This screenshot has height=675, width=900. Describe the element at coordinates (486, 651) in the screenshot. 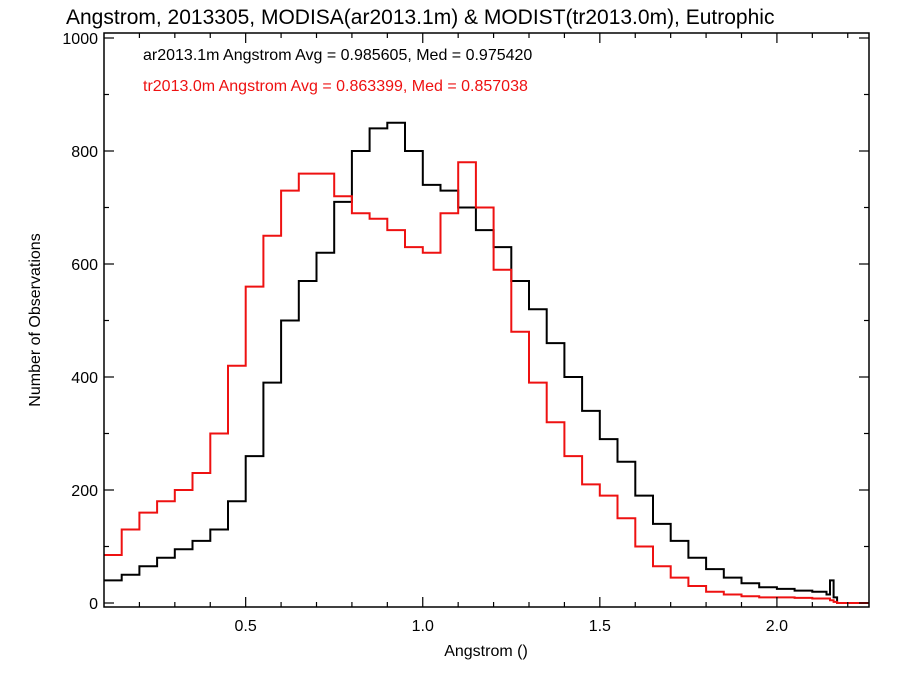

I see `x-axis-label: Angstrom ()` at that location.